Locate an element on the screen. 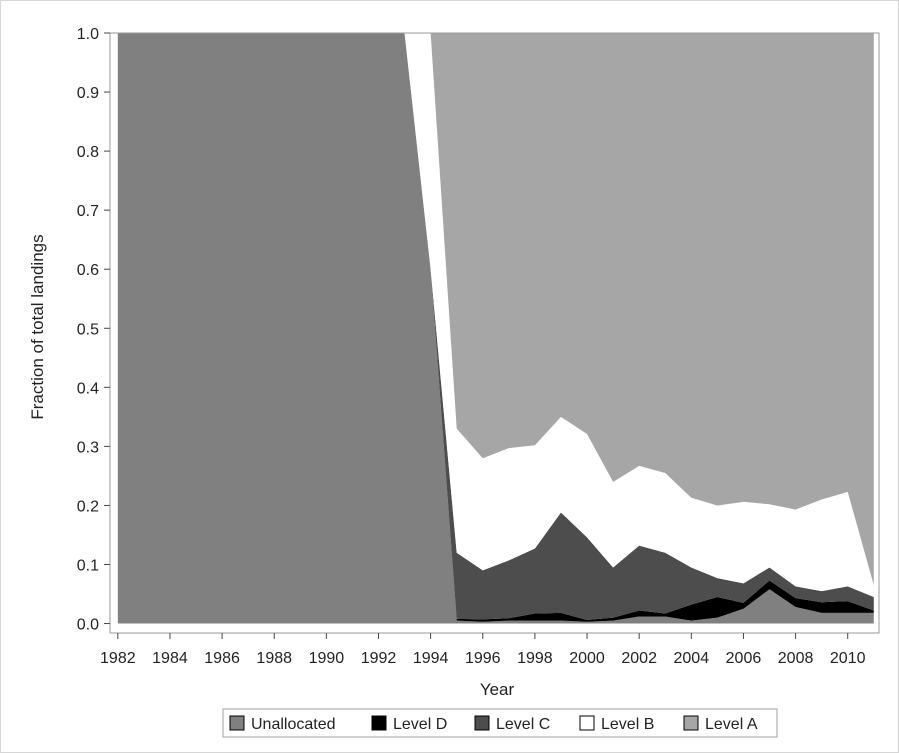 This screenshot has width=899, height=753. x-tick-label: 1990 is located at coordinates (327, 658).